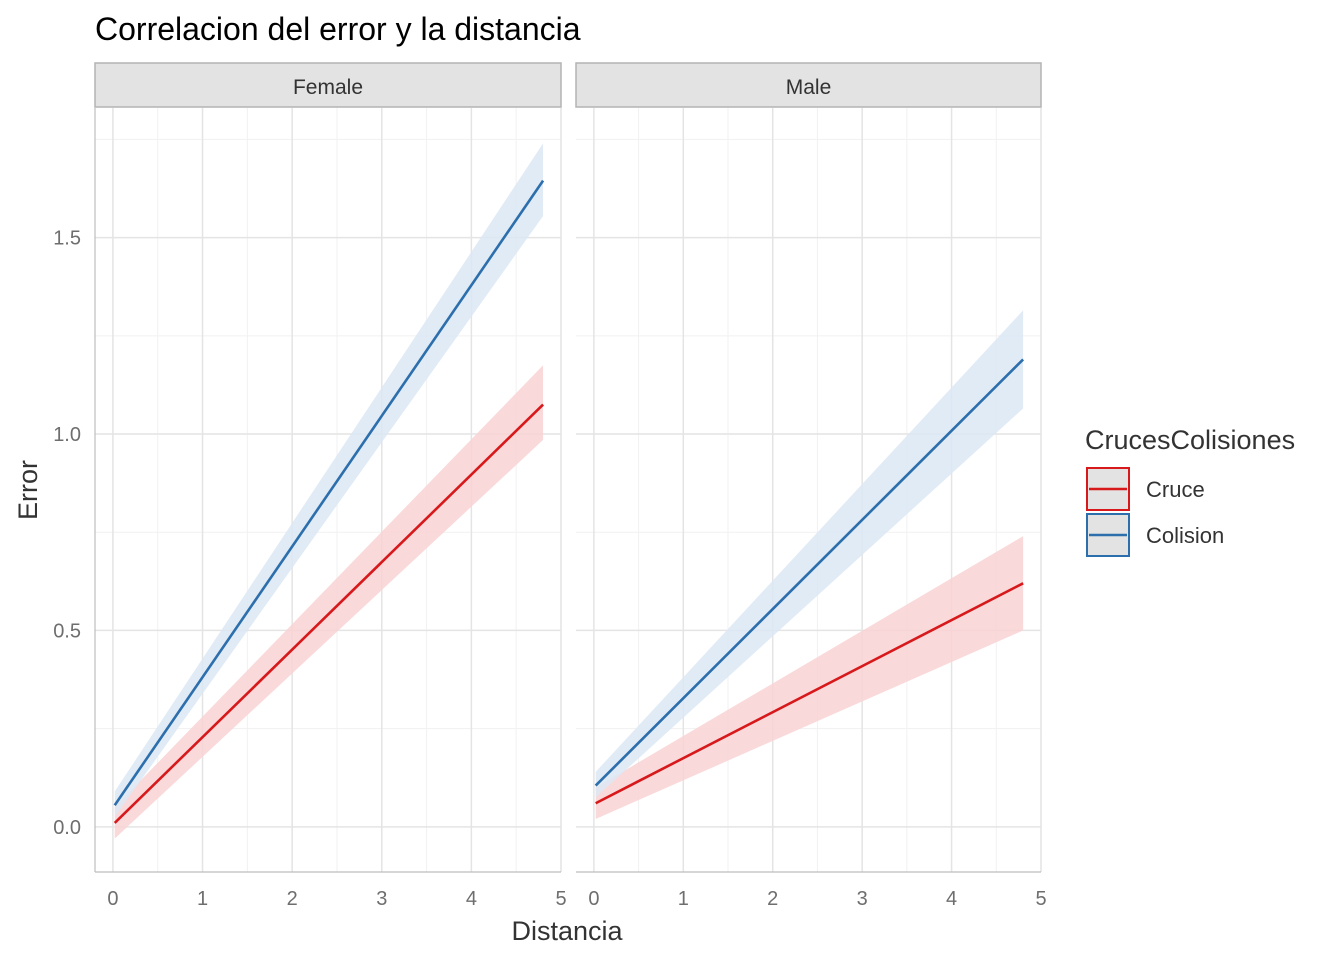  I want to click on facet-label: Female, so click(328, 87).